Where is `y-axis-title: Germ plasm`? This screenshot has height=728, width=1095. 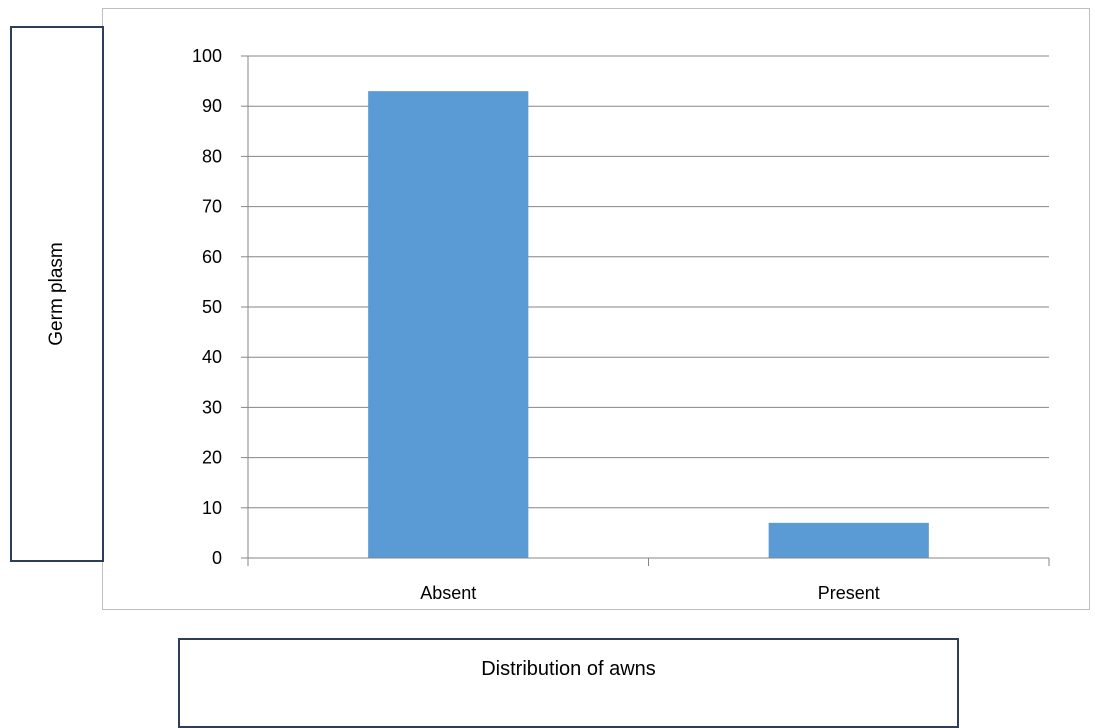 y-axis-title: Germ plasm is located at coordinates (56, 294).